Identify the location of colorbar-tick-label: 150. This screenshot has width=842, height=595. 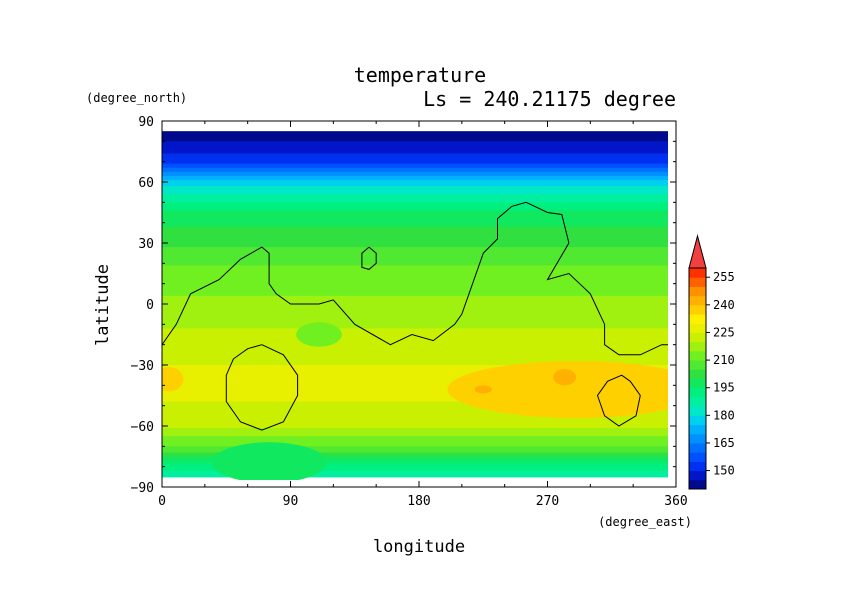
(724, 471).